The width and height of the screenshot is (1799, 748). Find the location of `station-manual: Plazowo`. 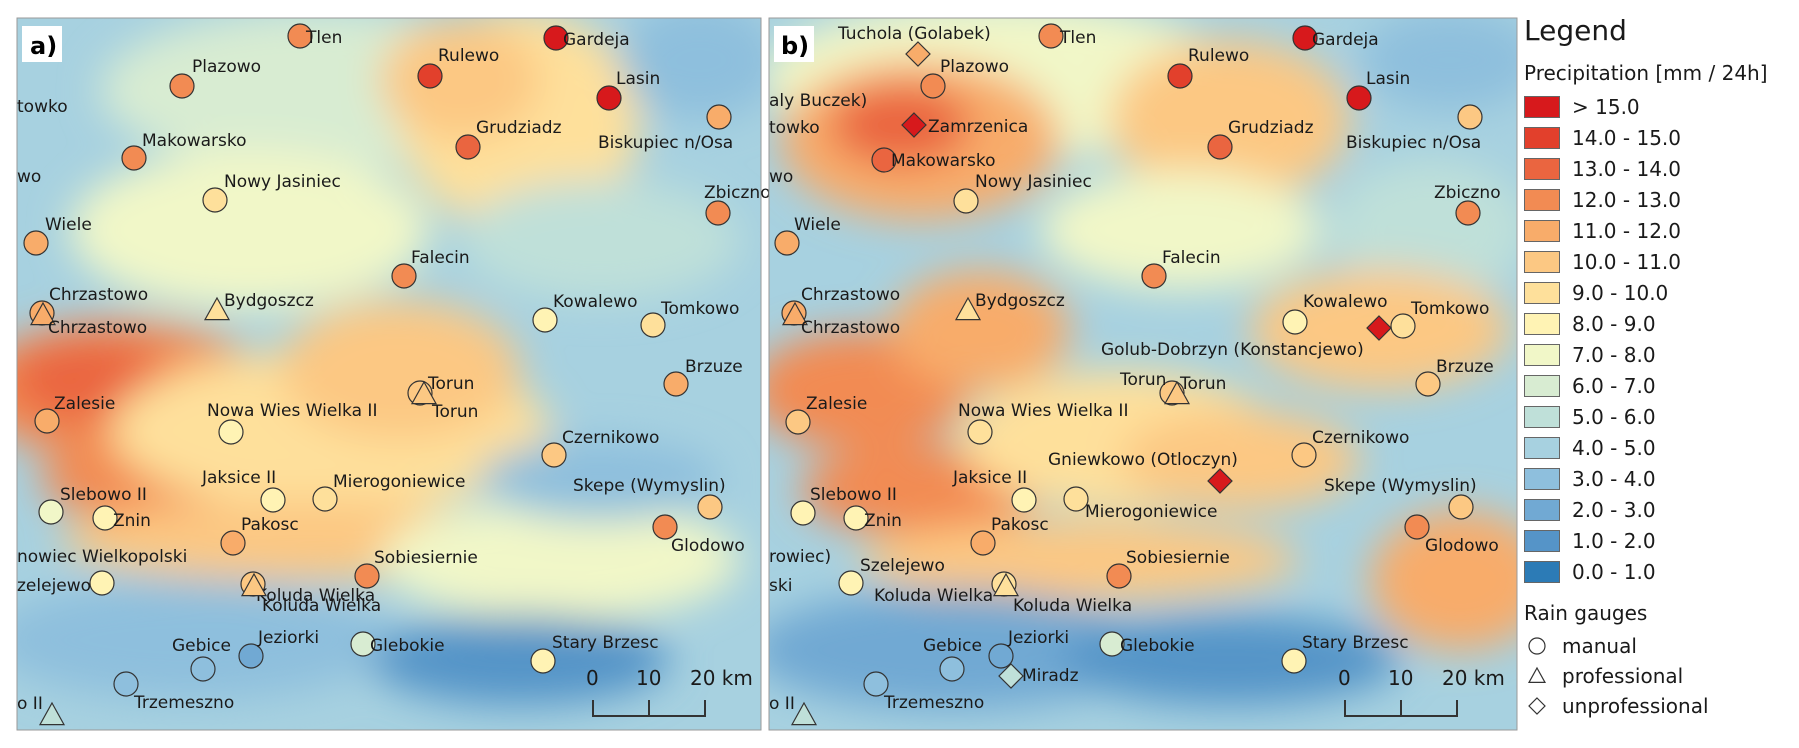

station-manual: Plazowo is located at coordinates (964, 78).